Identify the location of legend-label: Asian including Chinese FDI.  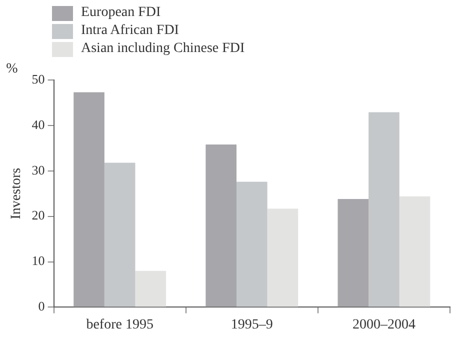
(163, 49).